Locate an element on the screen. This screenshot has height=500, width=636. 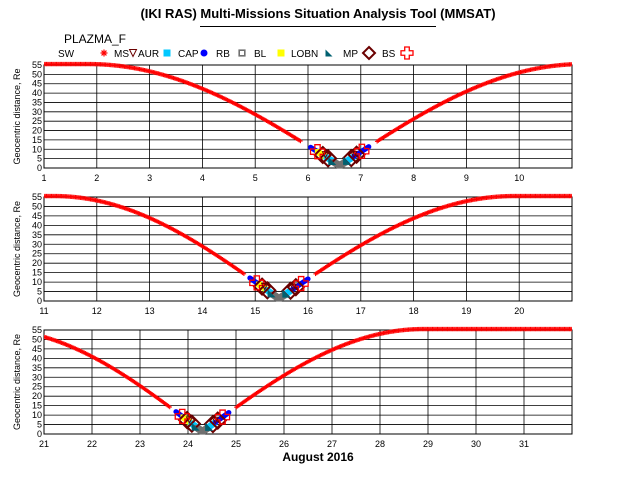
satellite-name: PLAZMA_F is located at coordinates (95, 39).